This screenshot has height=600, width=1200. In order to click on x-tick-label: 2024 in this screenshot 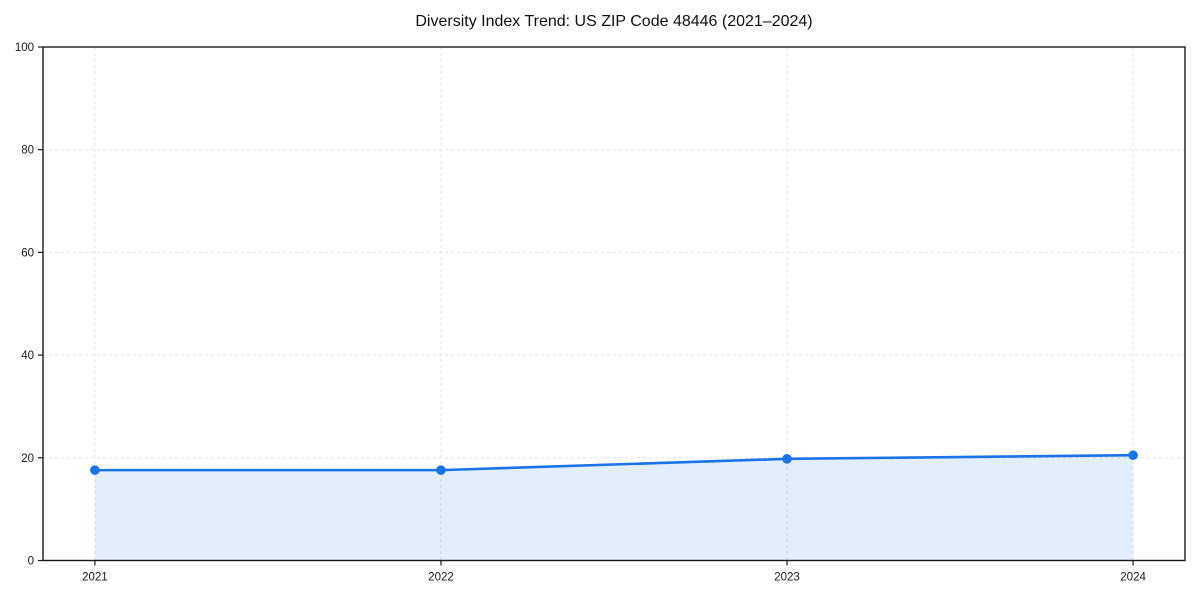, I will do `click(1133, 578)`.